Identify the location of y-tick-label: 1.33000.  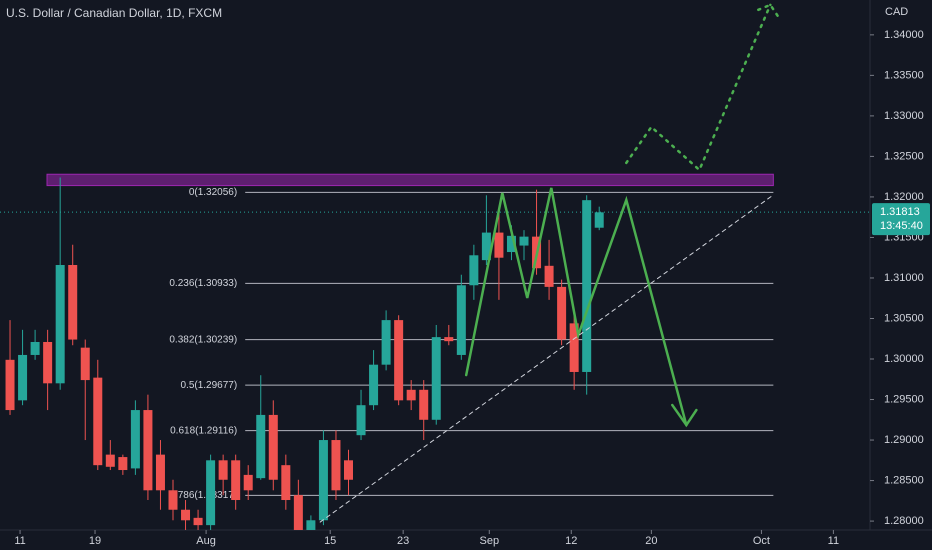
(904, 116).